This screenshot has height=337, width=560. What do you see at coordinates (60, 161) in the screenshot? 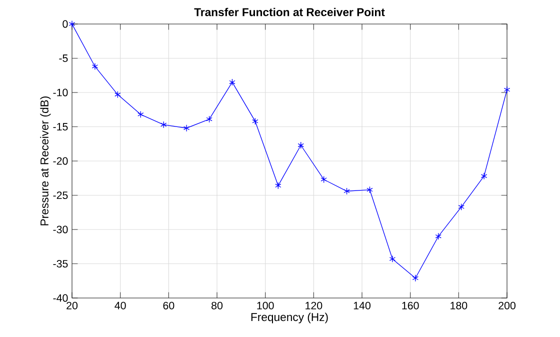
I see `y-tick-label: -20` at bounding box center [60, 161].